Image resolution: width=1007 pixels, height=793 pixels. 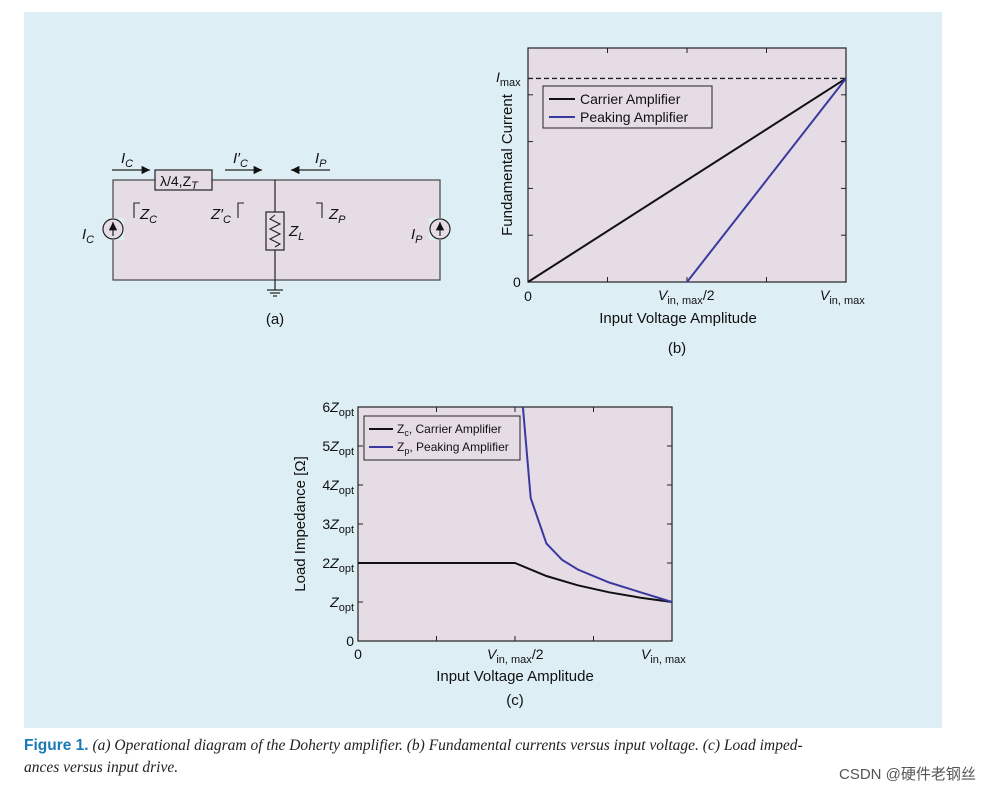 What do you see at coordinates (101, 767) in the screenshot?
I see `caption-text-line2: ances versus input drive.` at bounding box center [101, 767].